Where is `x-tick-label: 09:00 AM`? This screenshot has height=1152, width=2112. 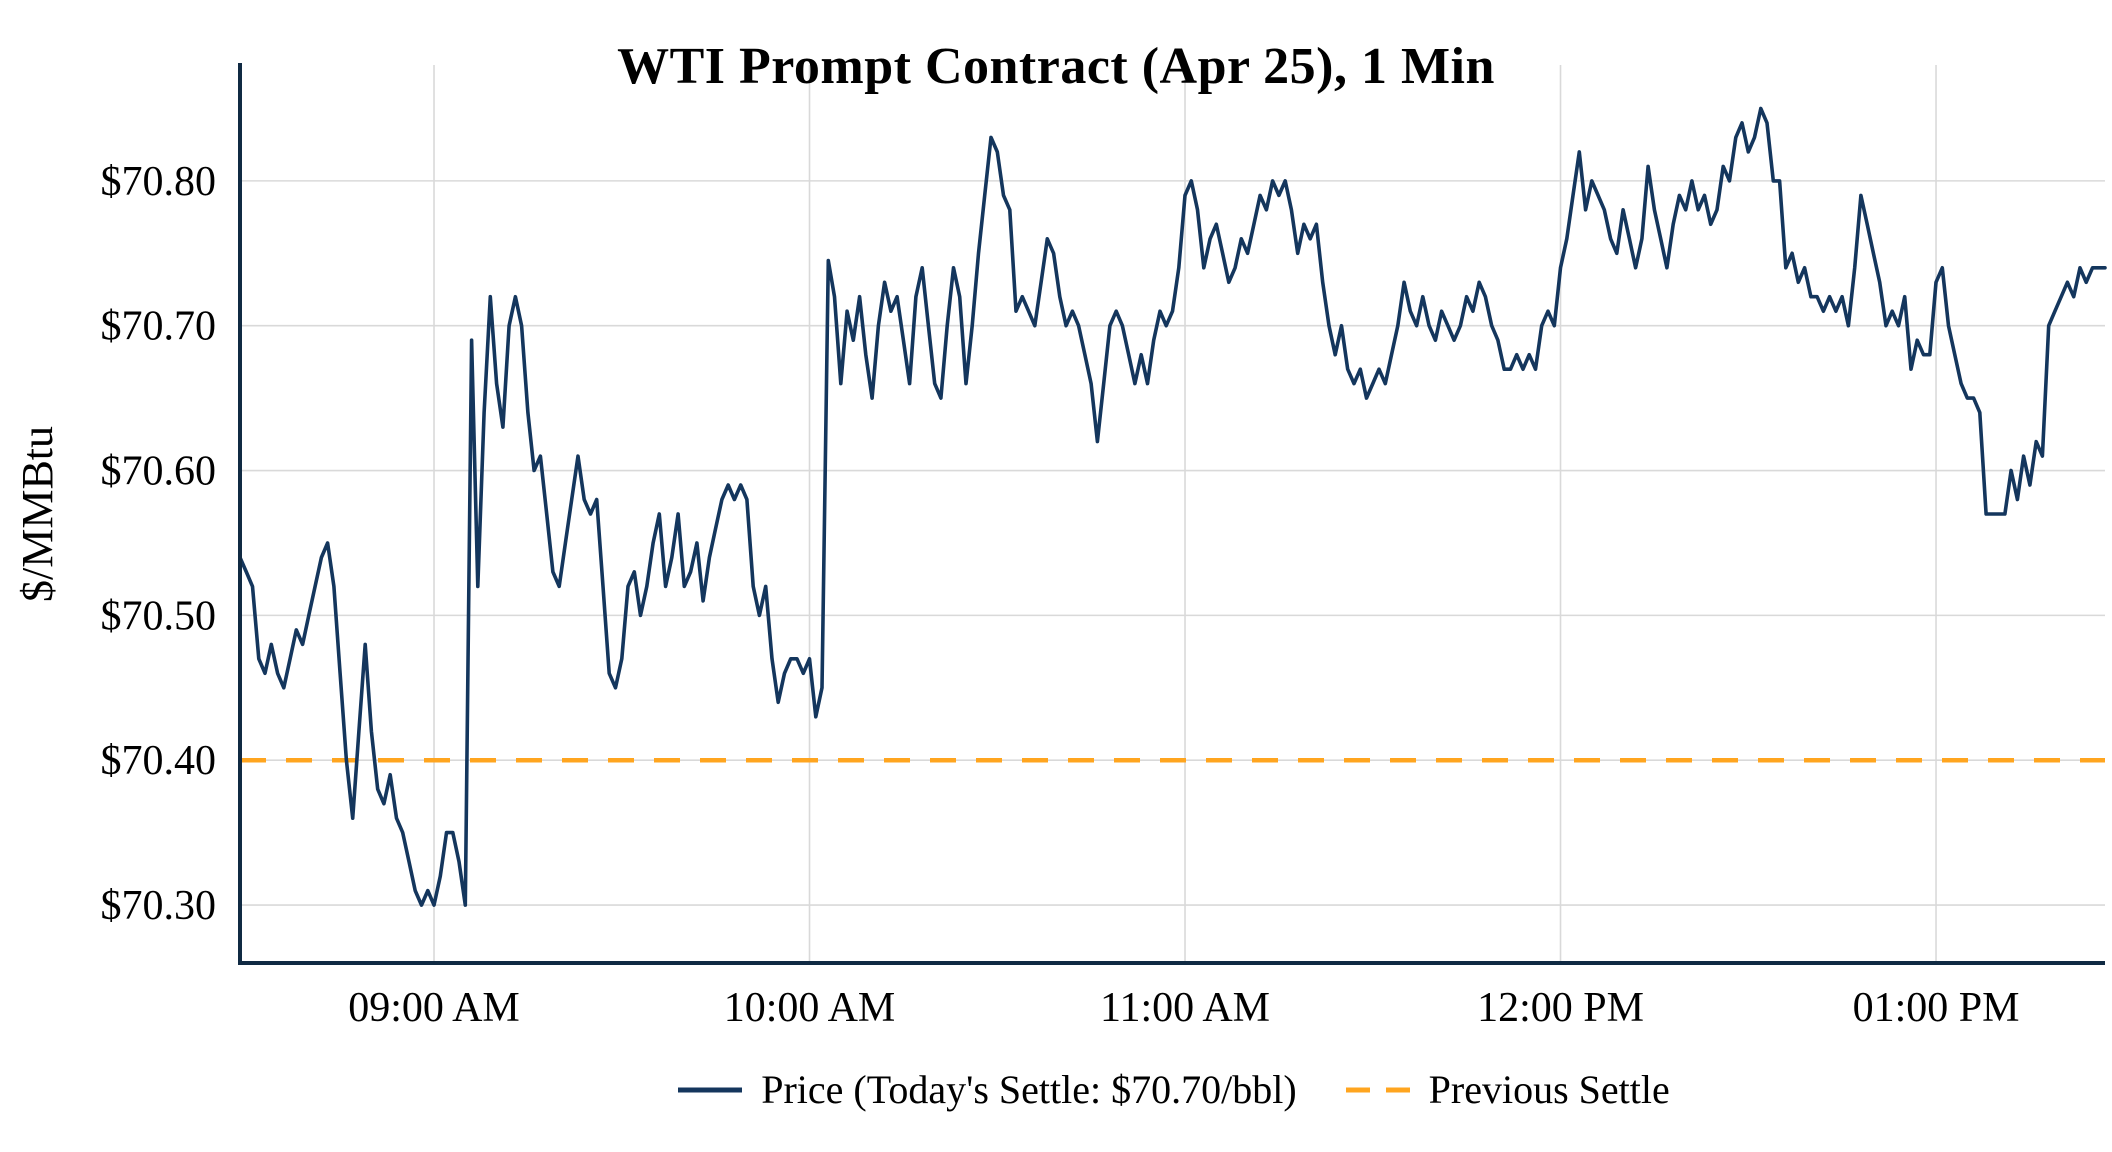
x-tick-label: 09:00 AM is located at coordinates (434, 1008).